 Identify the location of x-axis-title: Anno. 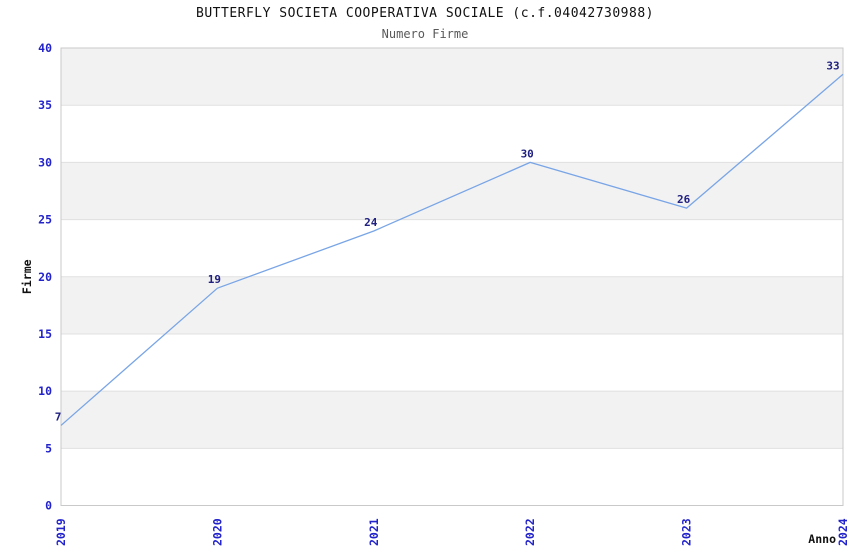
(822, 539).